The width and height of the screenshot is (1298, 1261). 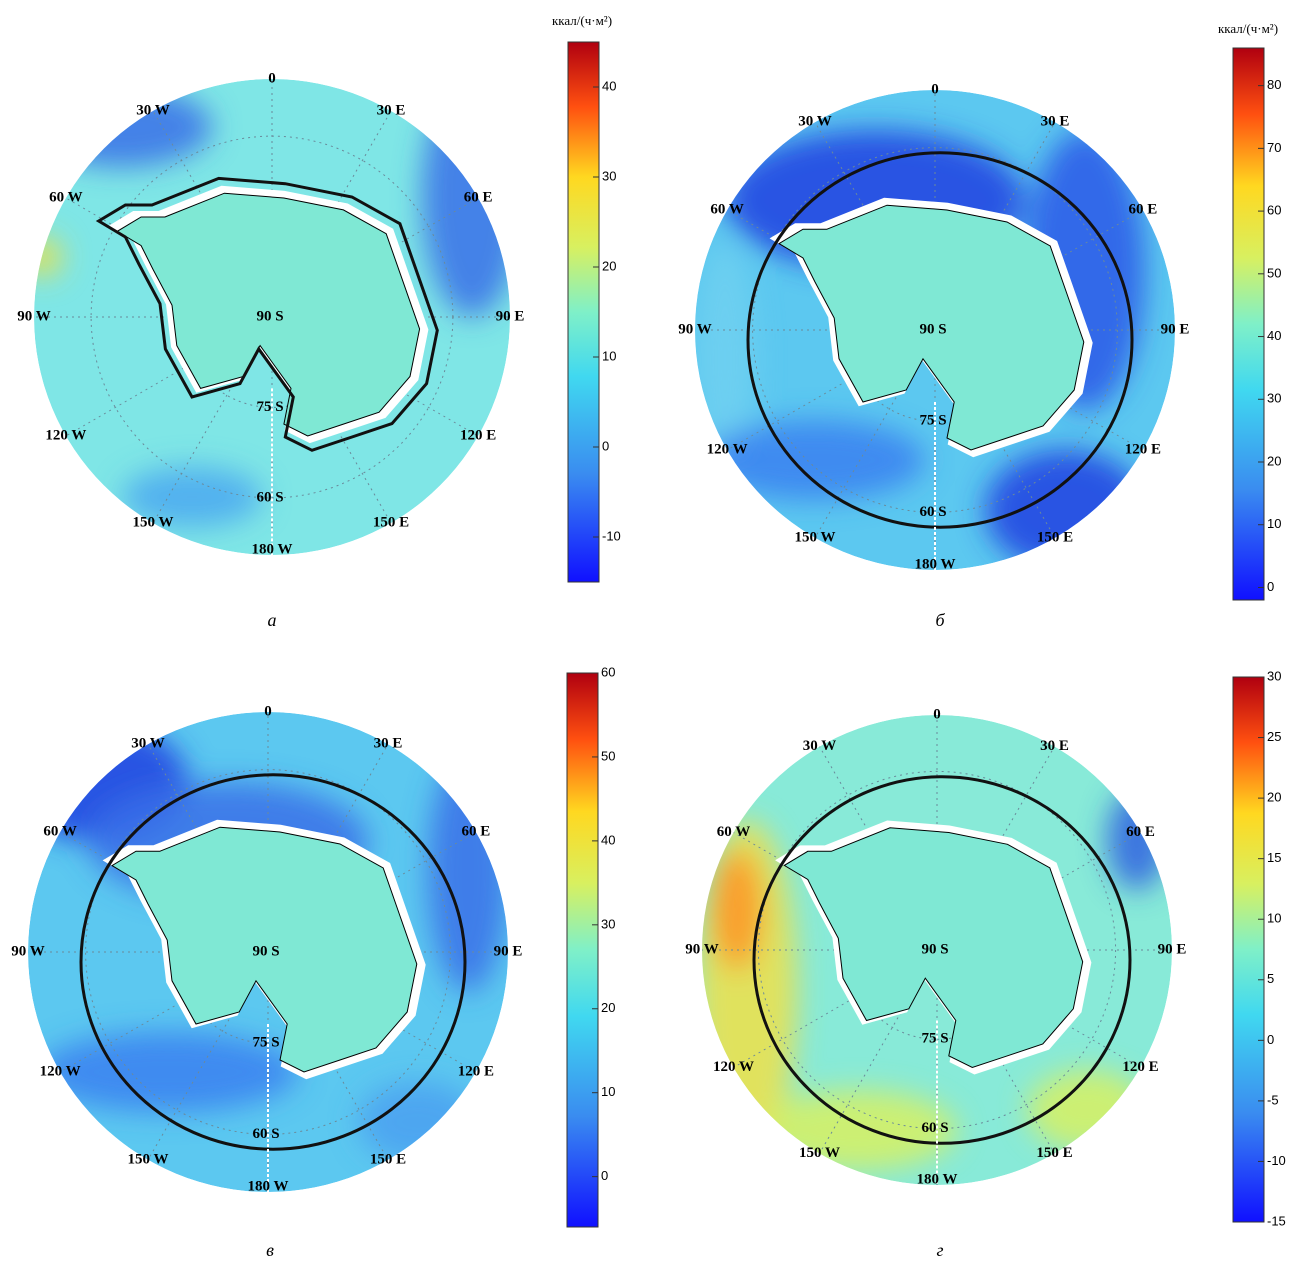 What do you see at coordinates (1274, 736) in the screenshot?
I see `colorbar-tick-label: 25` at bounding box center [1274, 736].